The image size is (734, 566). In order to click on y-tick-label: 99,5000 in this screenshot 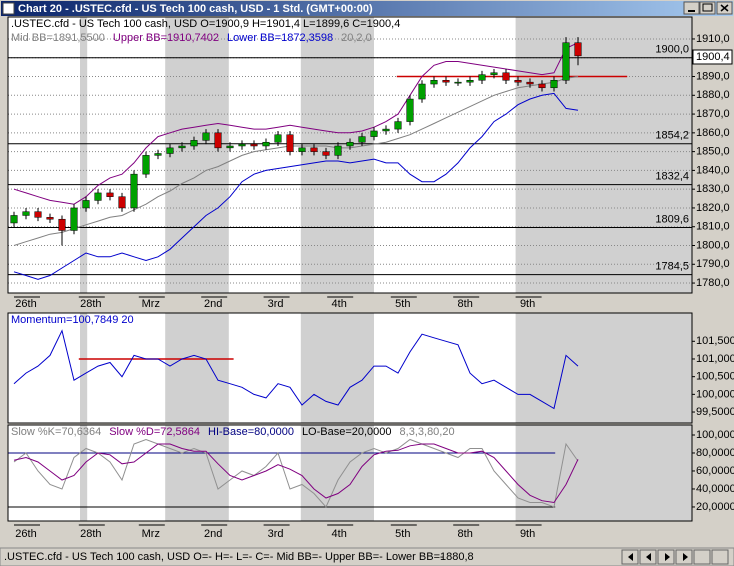, I will do `click(715, 412)`.